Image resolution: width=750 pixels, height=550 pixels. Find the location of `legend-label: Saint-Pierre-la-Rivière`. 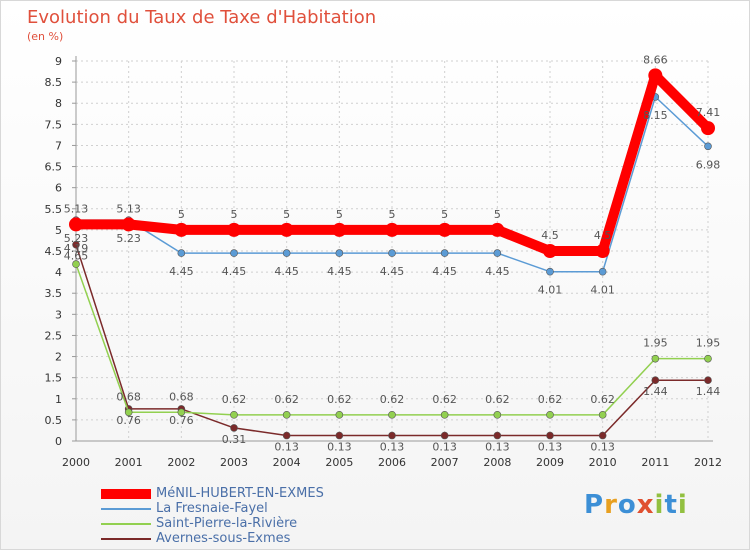

legend-label: Saint-Pierre-la-Rivière is located at coordinates (227, 523).